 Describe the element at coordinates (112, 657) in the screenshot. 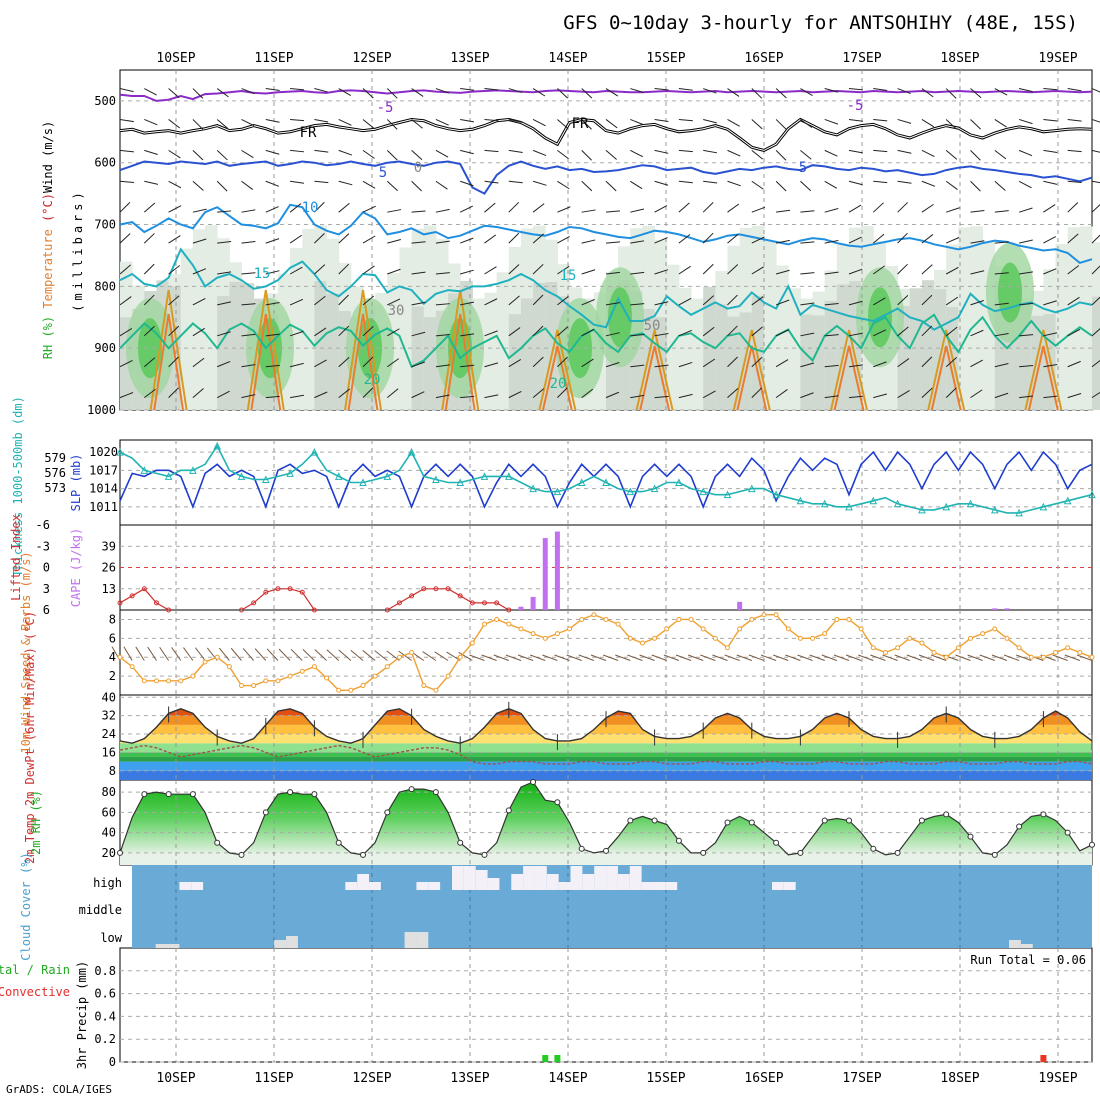

I see `wind-tick: 4` at that location.